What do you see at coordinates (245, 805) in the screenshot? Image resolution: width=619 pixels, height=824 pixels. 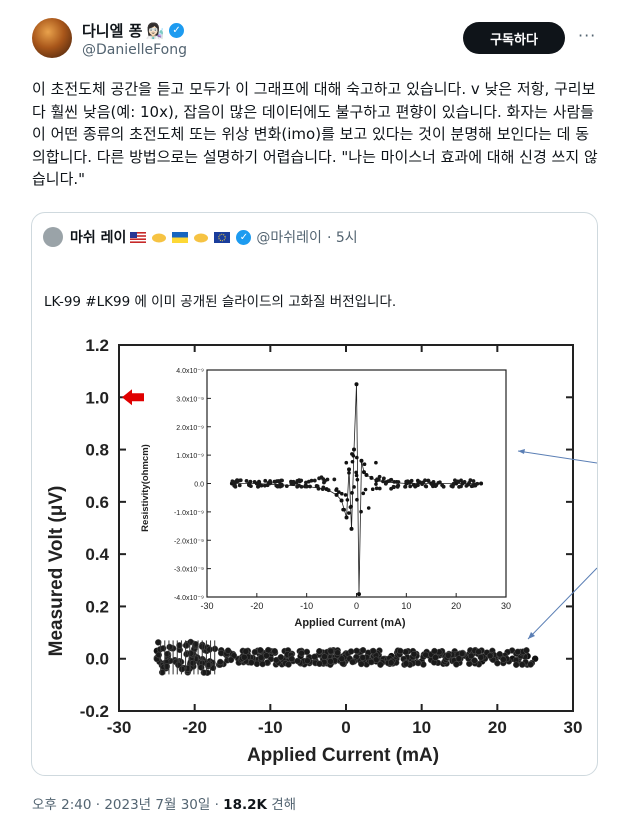 I see `view-count: 18.2K` at bounding box center [245, 805].